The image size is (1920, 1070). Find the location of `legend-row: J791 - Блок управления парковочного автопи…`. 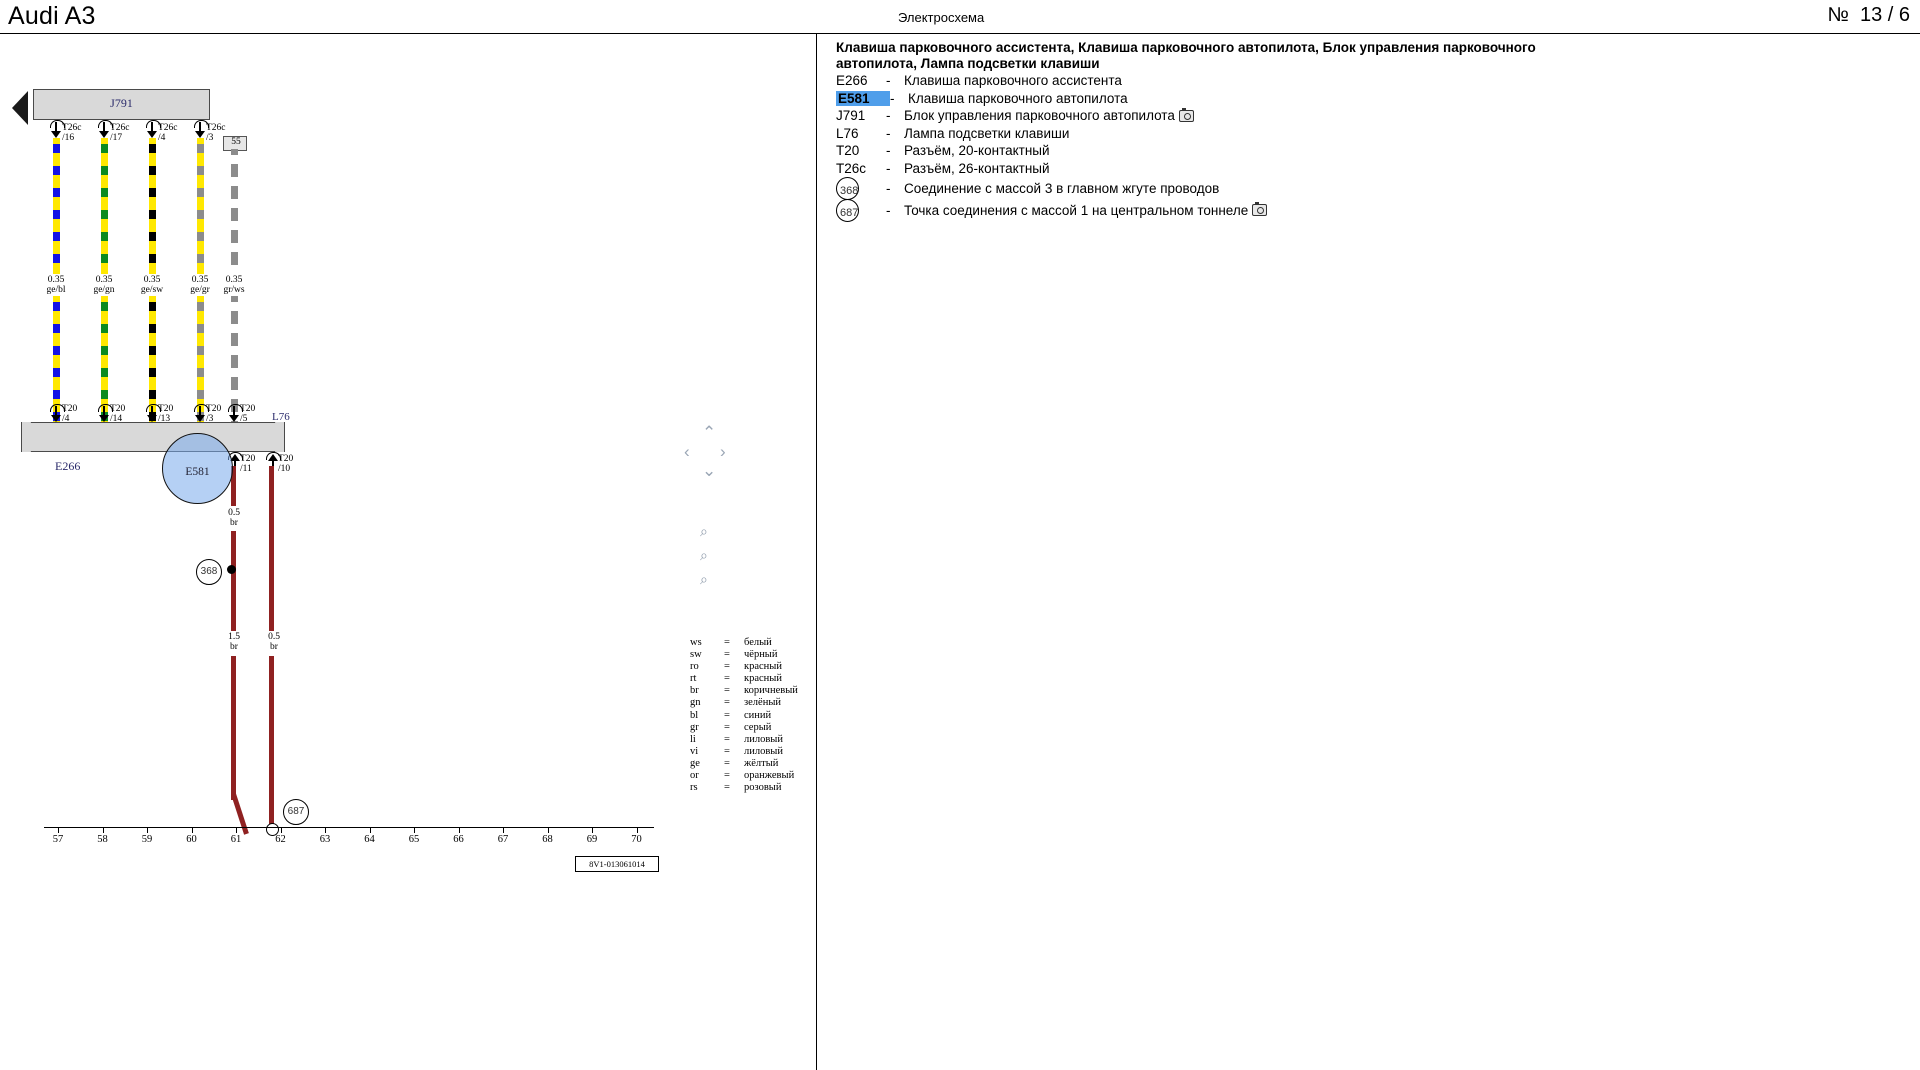

legend-row: J791 - Блок управления парковочного автопи… is located at coordinates (1366, 116).